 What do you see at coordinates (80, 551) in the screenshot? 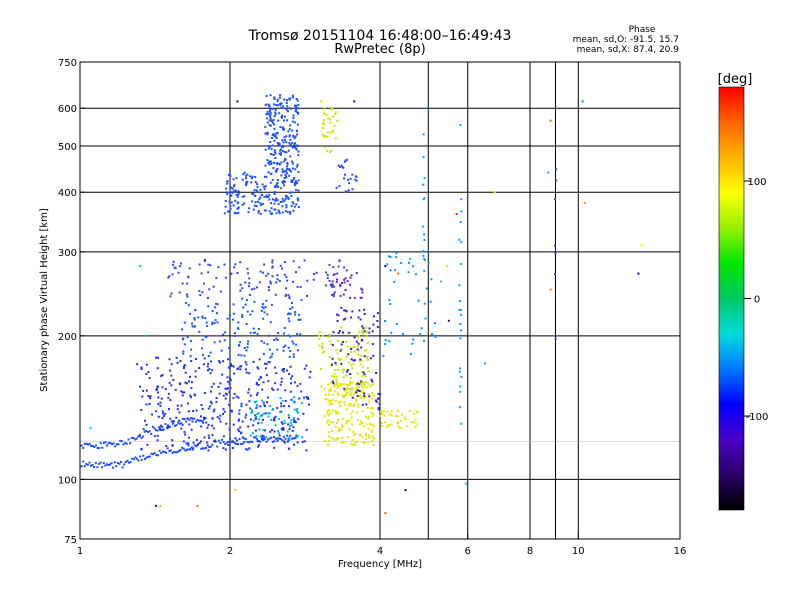
I see `x-tick-label: 1` at bounding box center [80, 551].